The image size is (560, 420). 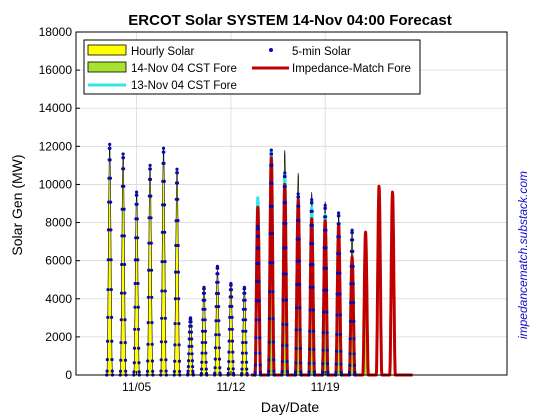 I want to click on x-axis-ticks: 11/05 11/12 11/19, so click(x=231, y=382).